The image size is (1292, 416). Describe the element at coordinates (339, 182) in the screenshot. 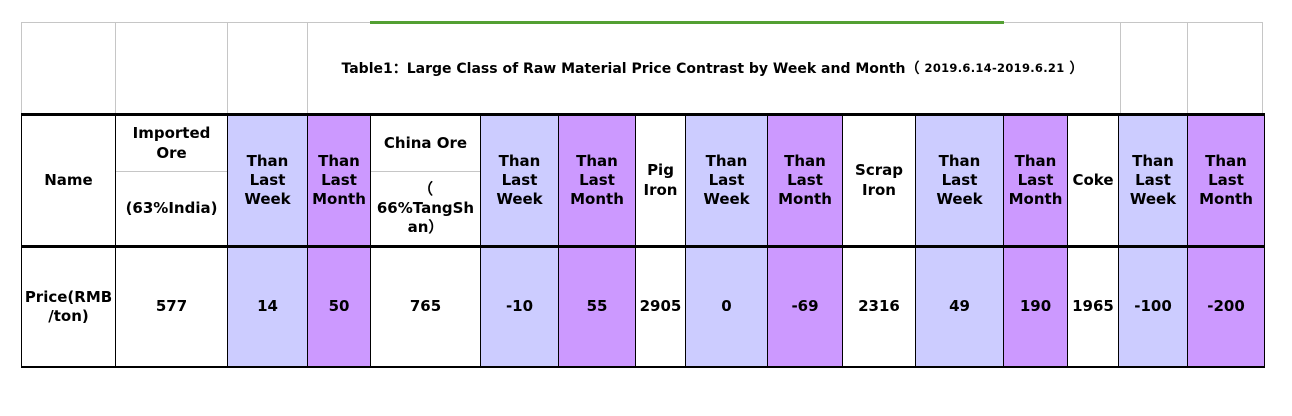

I see `header-cell-than-last-month-imported: Than Last Month` at that location.